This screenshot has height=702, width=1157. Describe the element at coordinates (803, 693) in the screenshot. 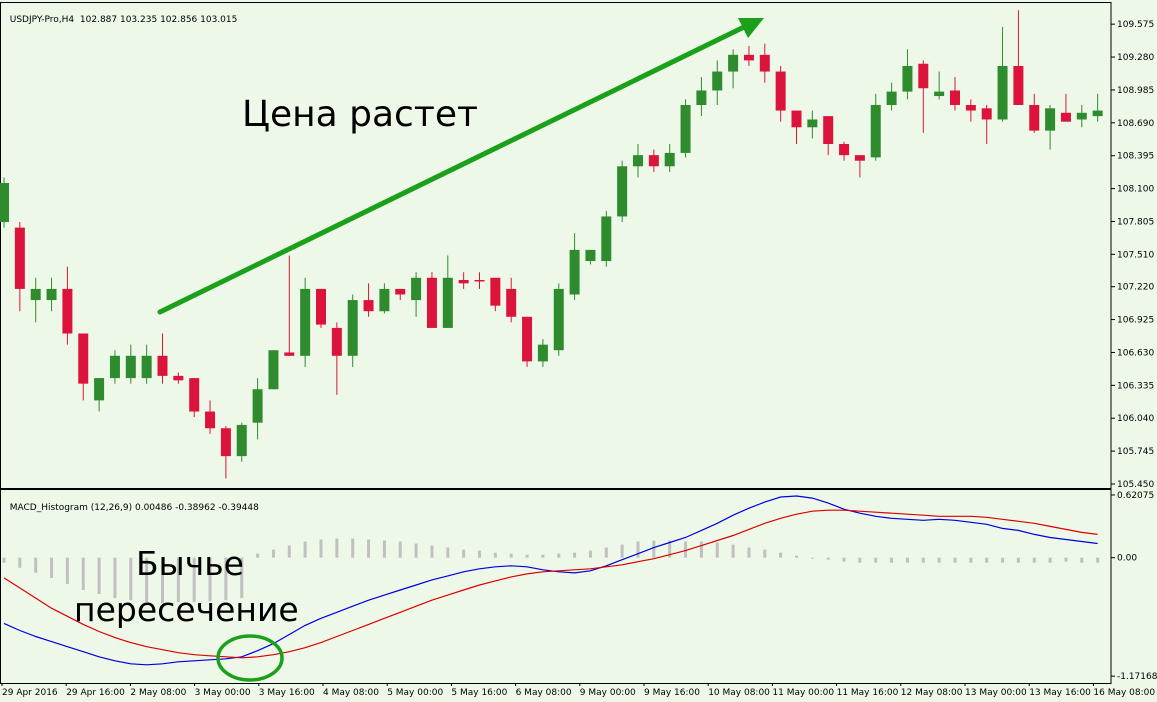

I see `time-tick-label: 11 May 00:00` at that location.